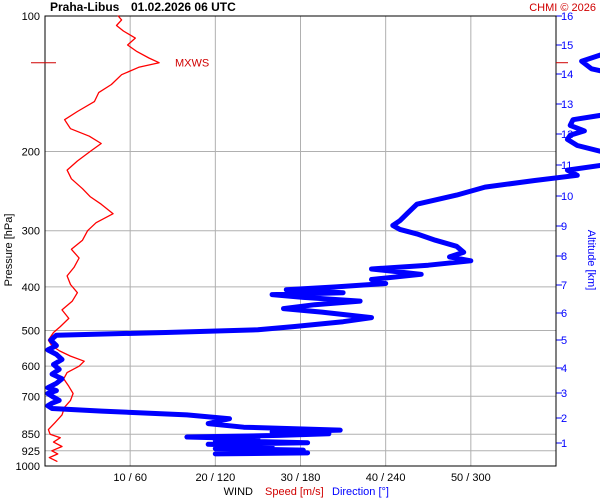 Image resolution: width=600 pixels, height=500 pixels. What do you see at coordinates (130, 478) in the screenshot?
I see `wind-tick-label: 10 / 60` at bounding box center [130, 478].